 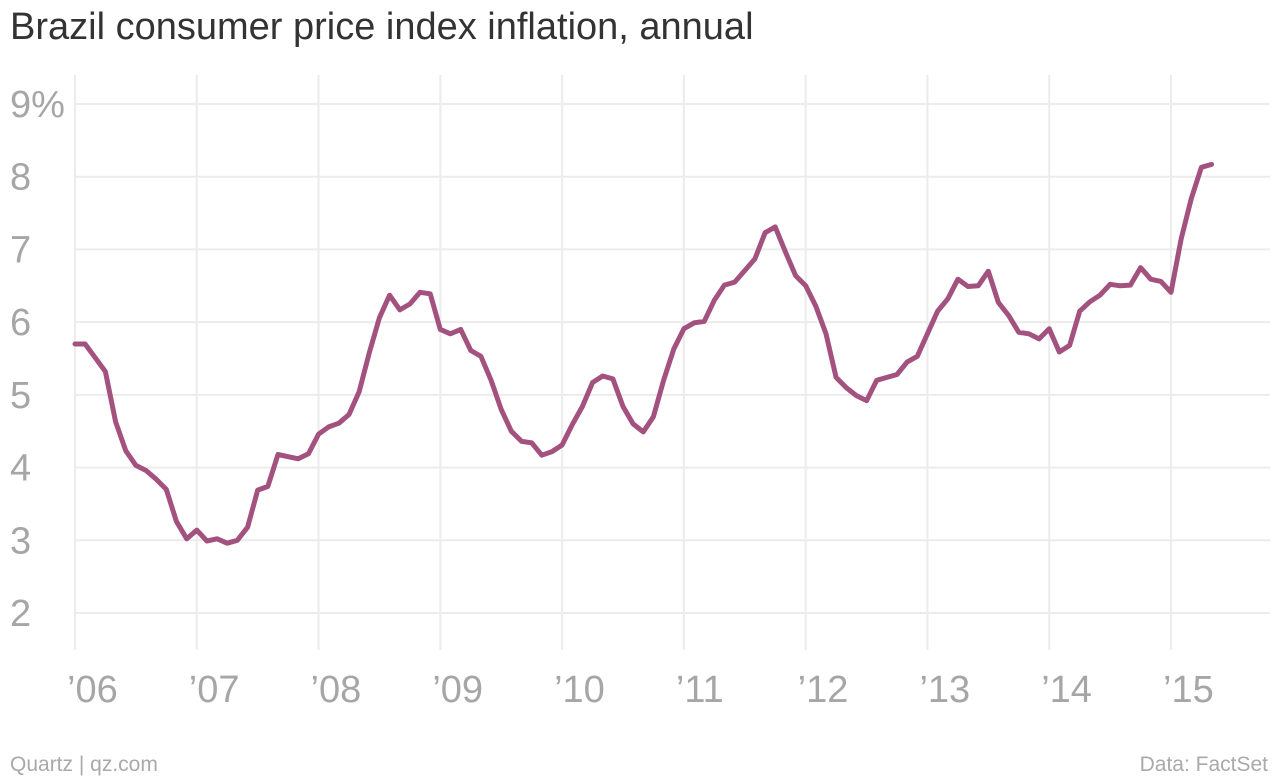 What do you see at coordinates (823, 690) in the screenshot?
I see `x-tick-label: ’12` at bounding box center [823, 690].